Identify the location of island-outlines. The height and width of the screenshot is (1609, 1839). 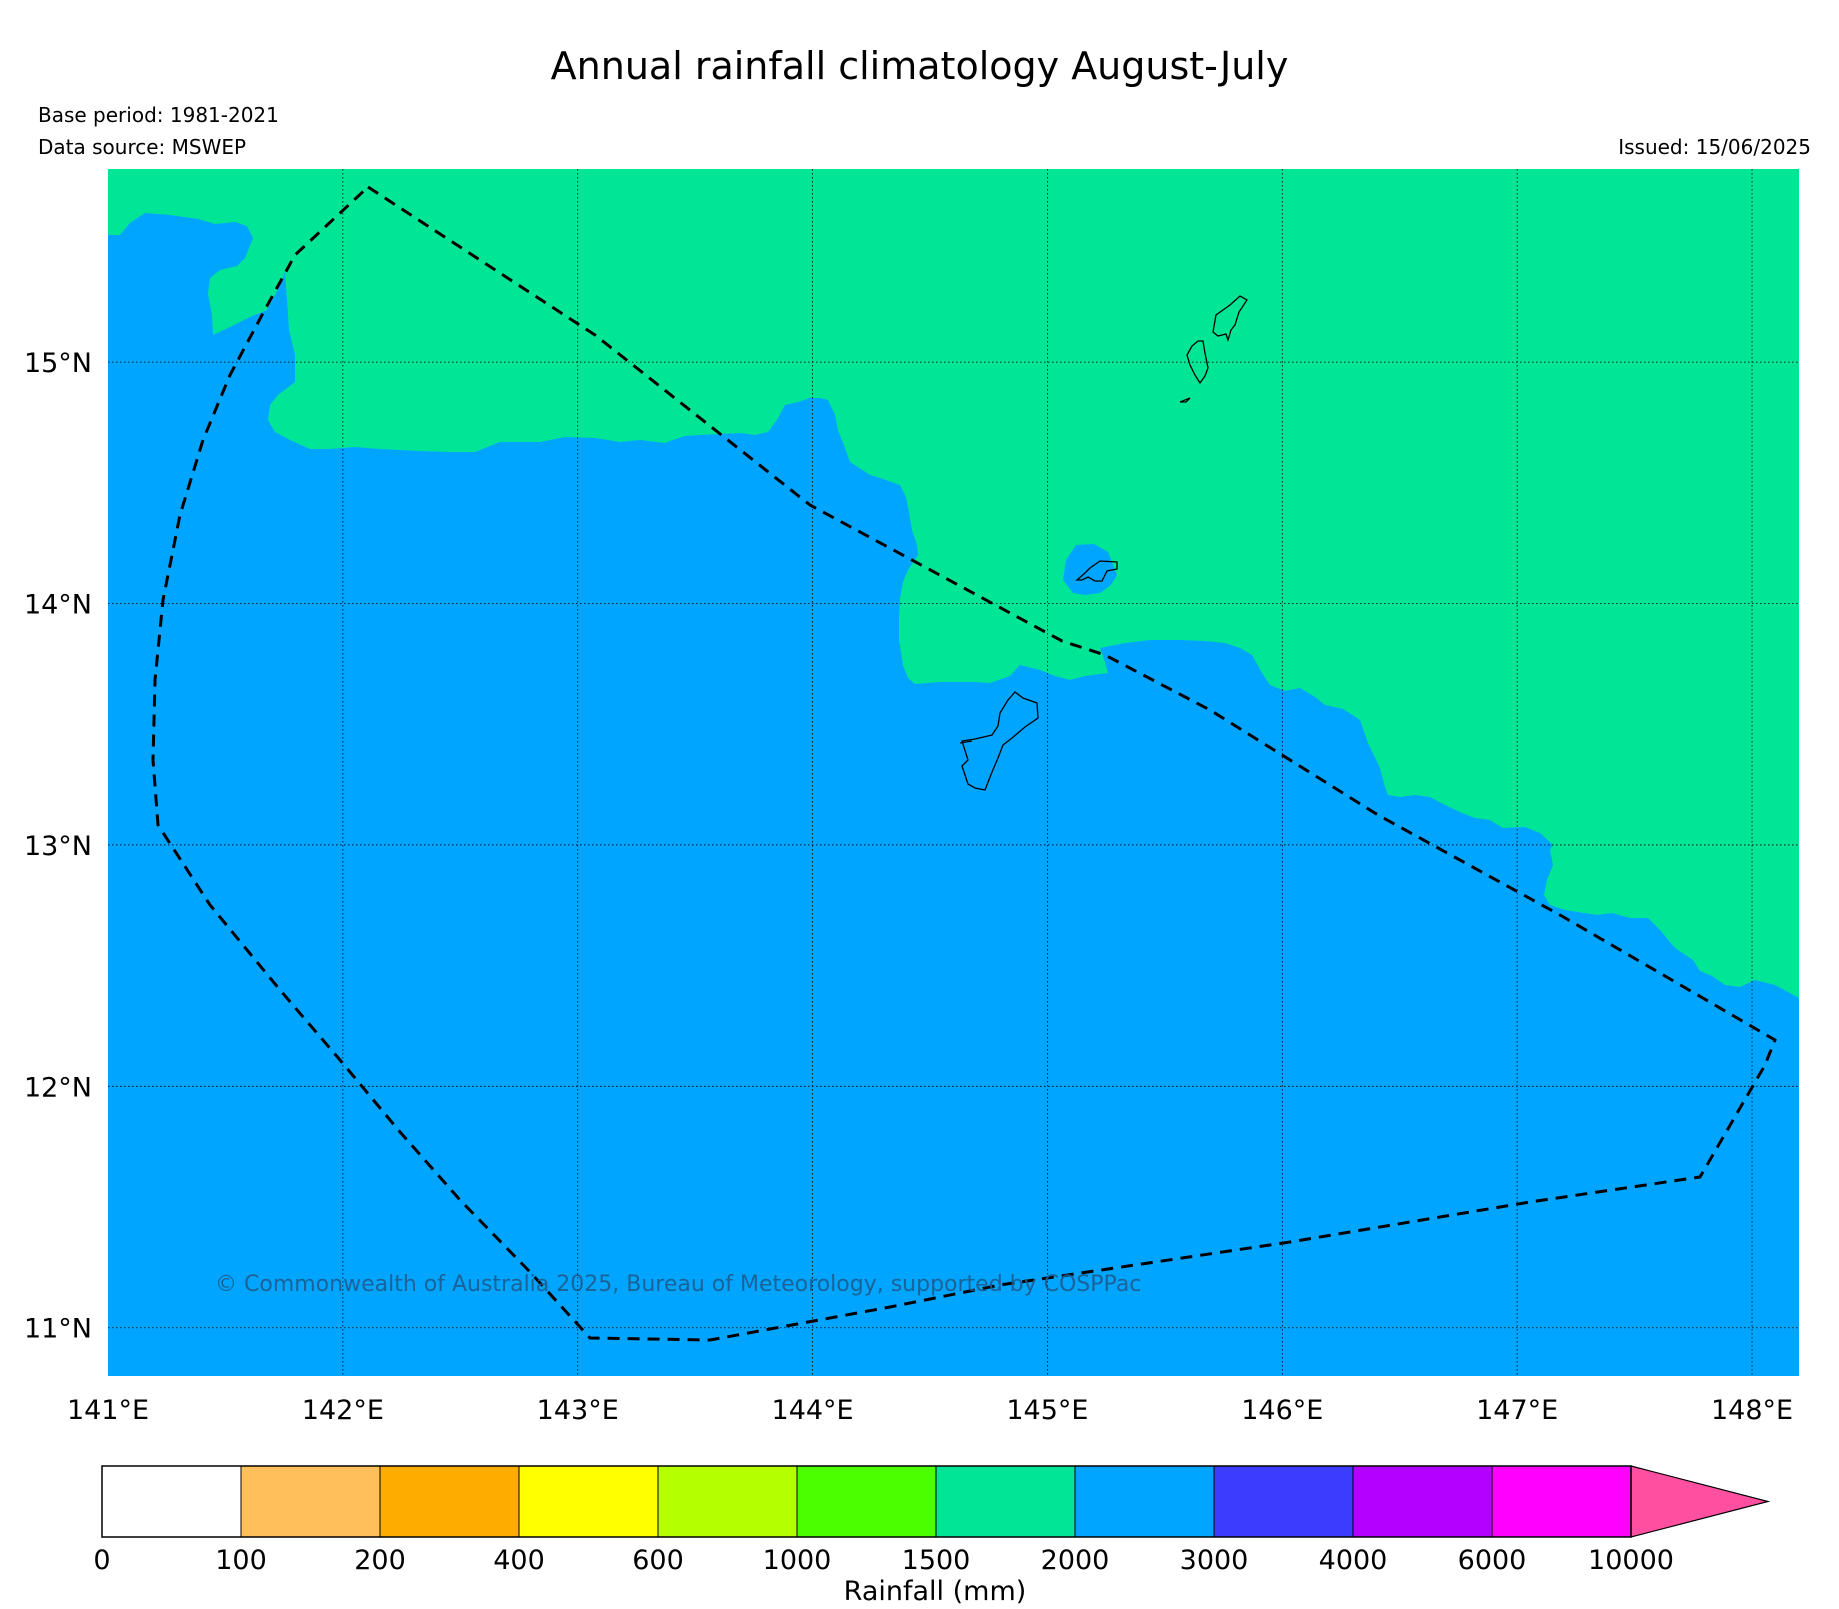
(1103, 543).